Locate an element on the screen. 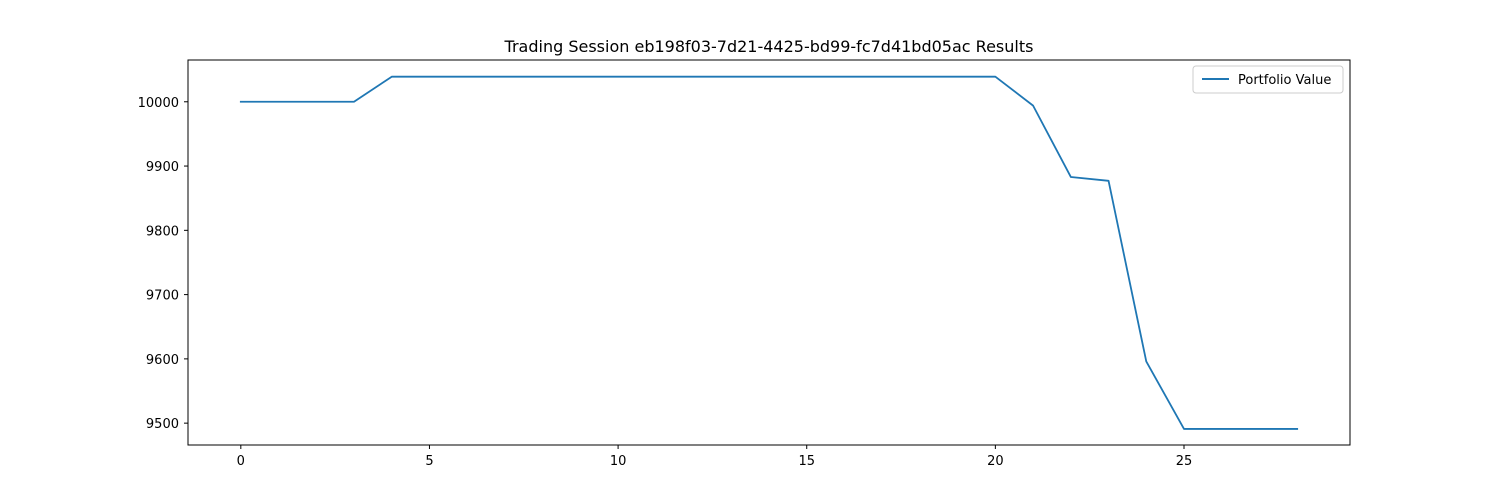 The image size is (1500, 500). legend-box is located at coordinates (1268, 79).